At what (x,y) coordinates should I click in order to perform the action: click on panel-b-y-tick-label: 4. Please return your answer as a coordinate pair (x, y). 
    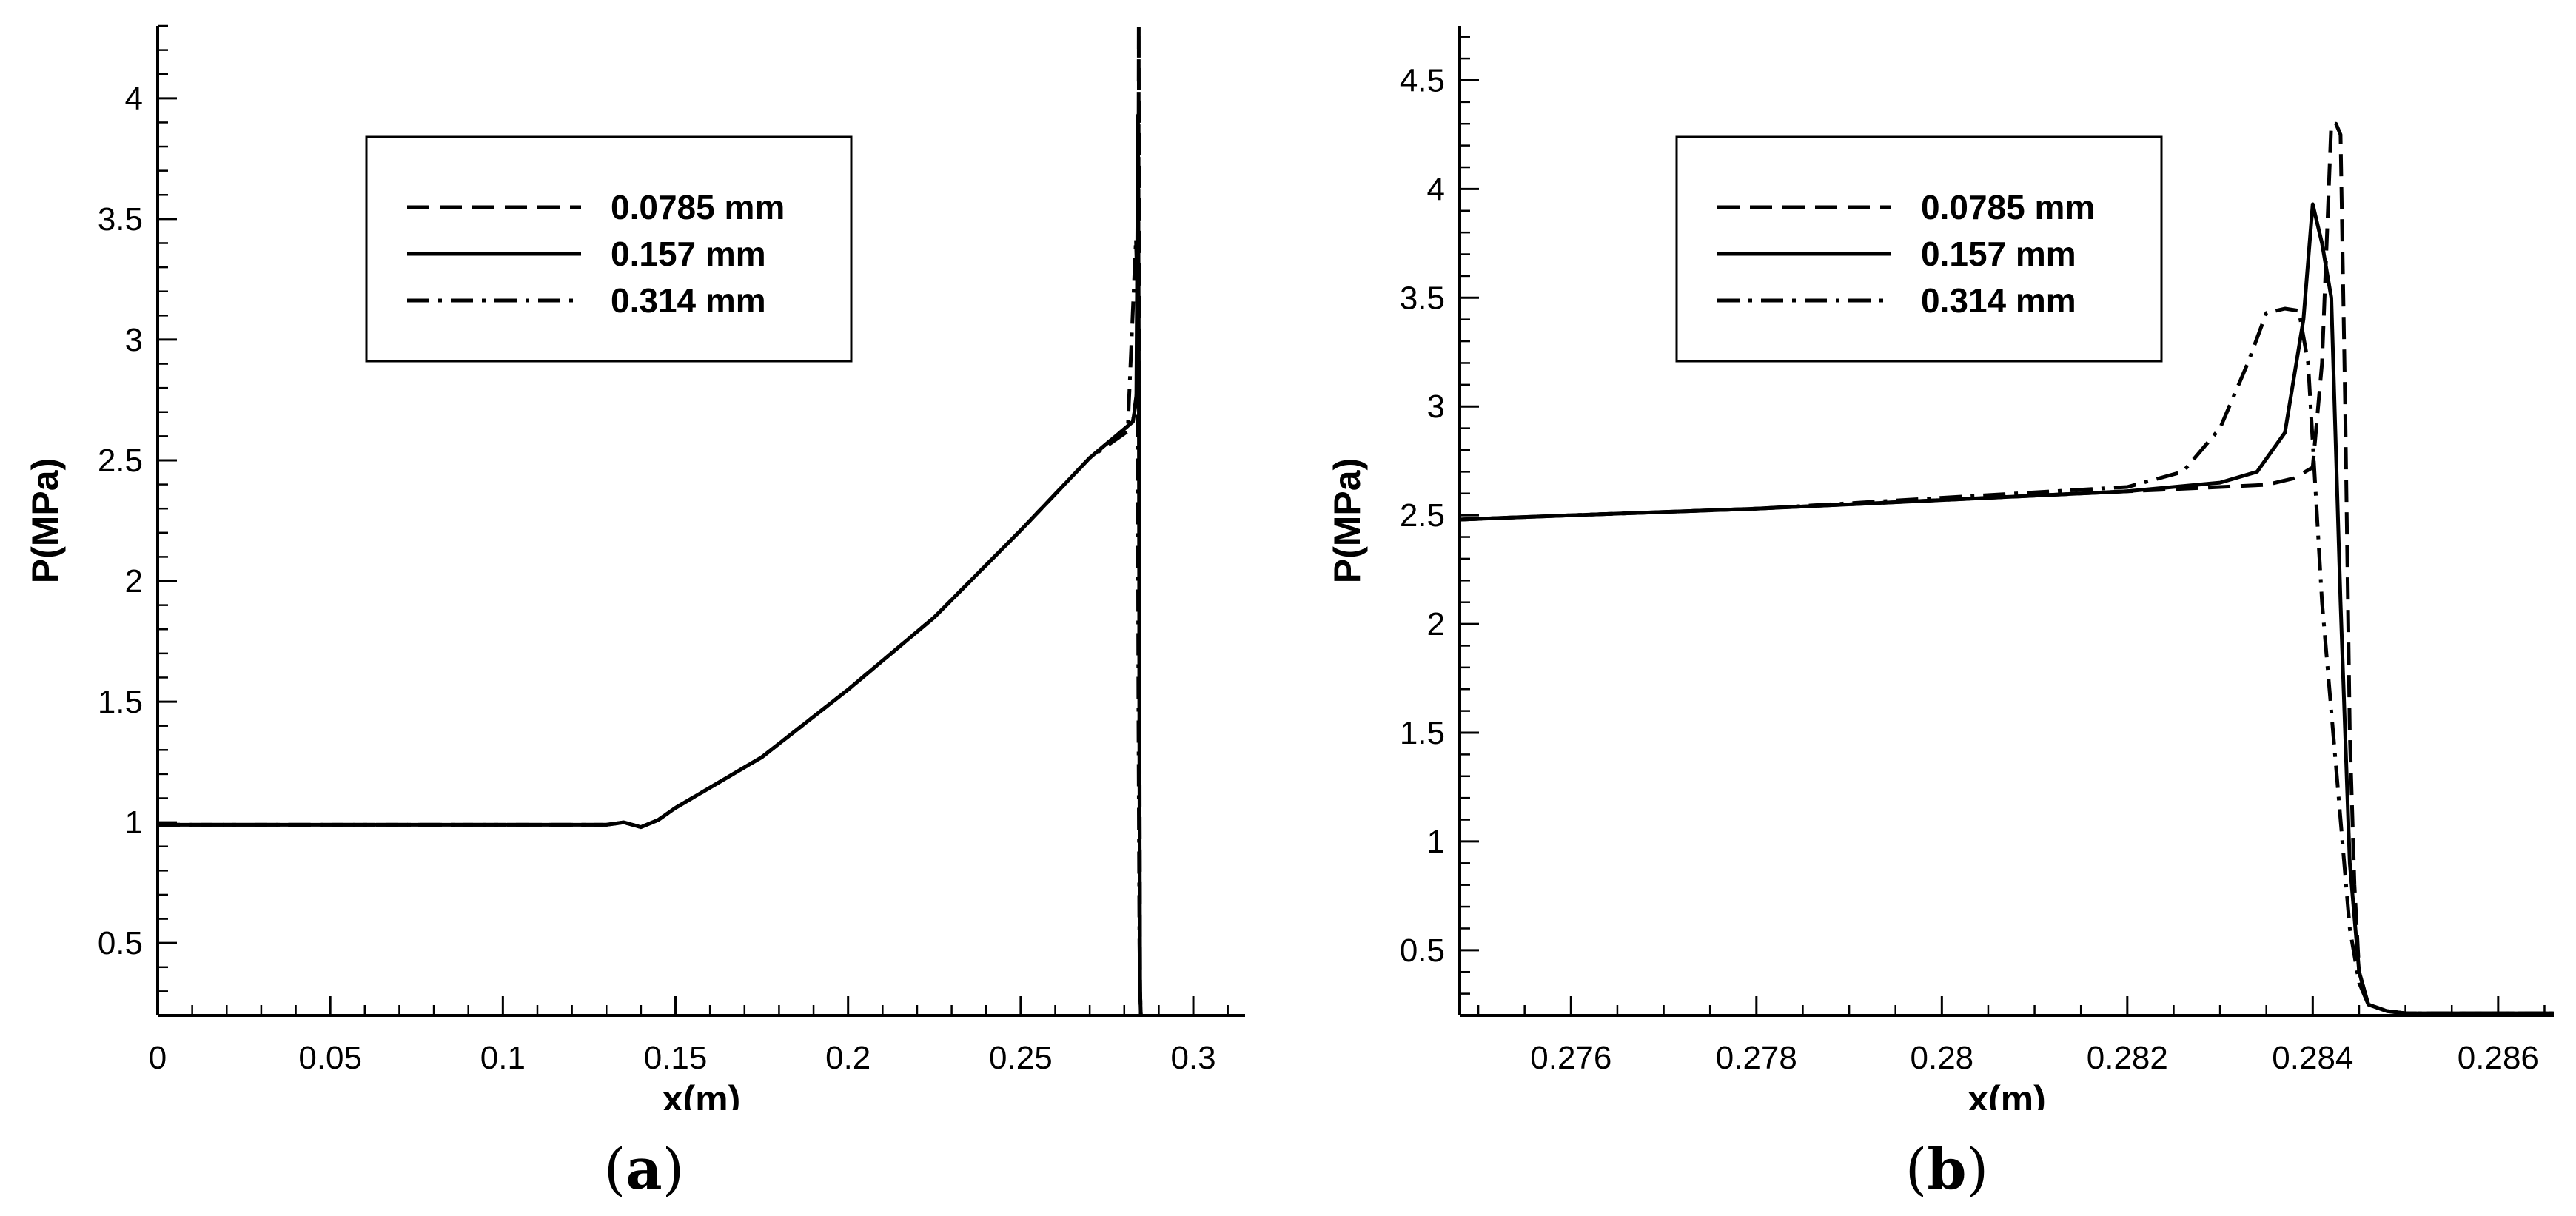
    Looking at the image, I should click on (1436, 189).